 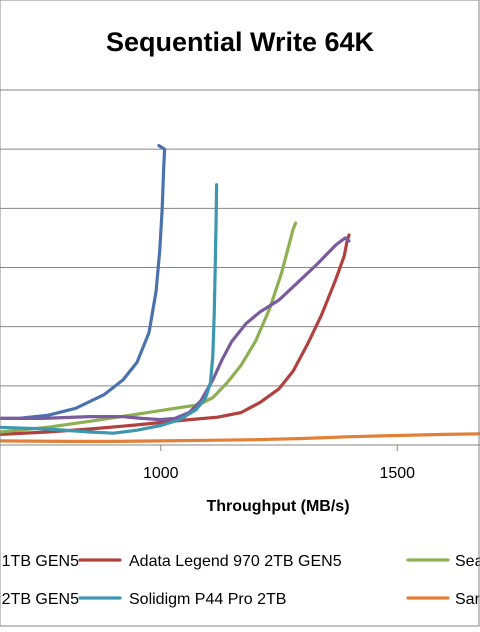 What do you see at coordinates (397, 473) in the screenshot?
I see `x-tick-label-1: 1500` at bounding box center [397, 473].